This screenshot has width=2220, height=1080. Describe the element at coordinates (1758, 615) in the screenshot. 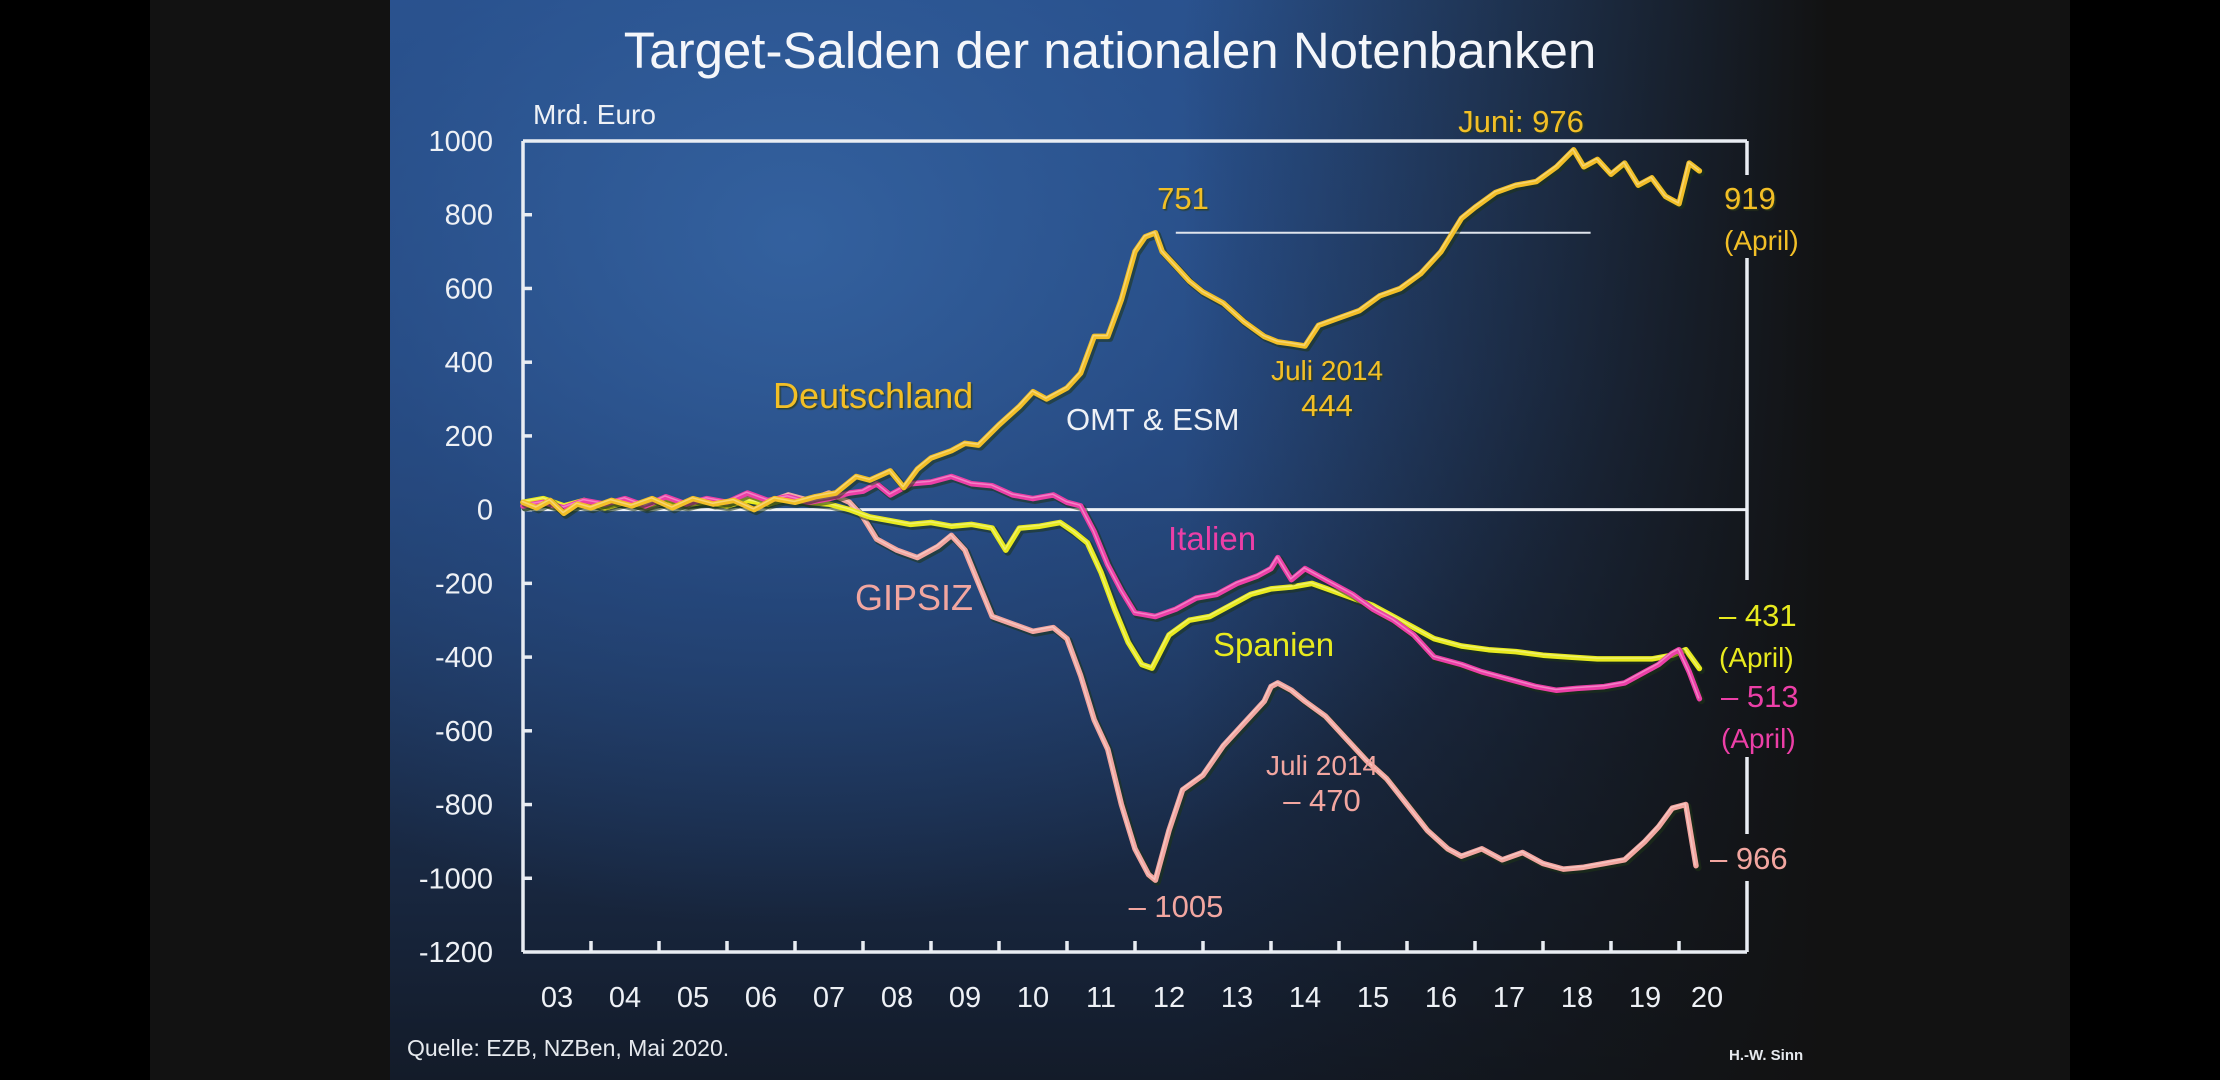

I see `annotation-es-431: – 431` at that location.